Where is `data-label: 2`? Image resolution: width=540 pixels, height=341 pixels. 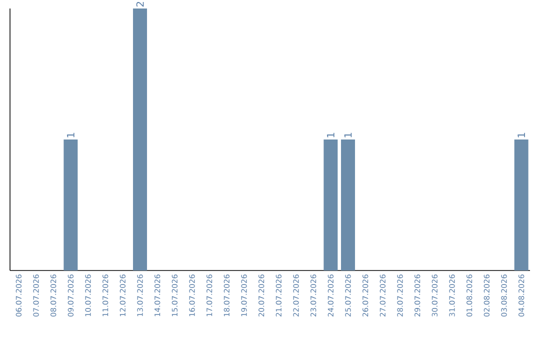
data-label: 2 is located at coordinates (140, 4).